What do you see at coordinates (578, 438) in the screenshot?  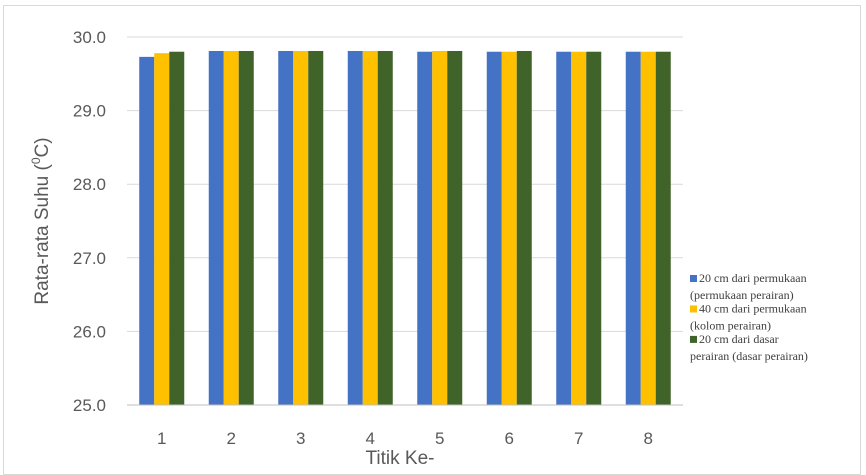 I see `x-tick-label: 7` at bounding box center [578, 438].